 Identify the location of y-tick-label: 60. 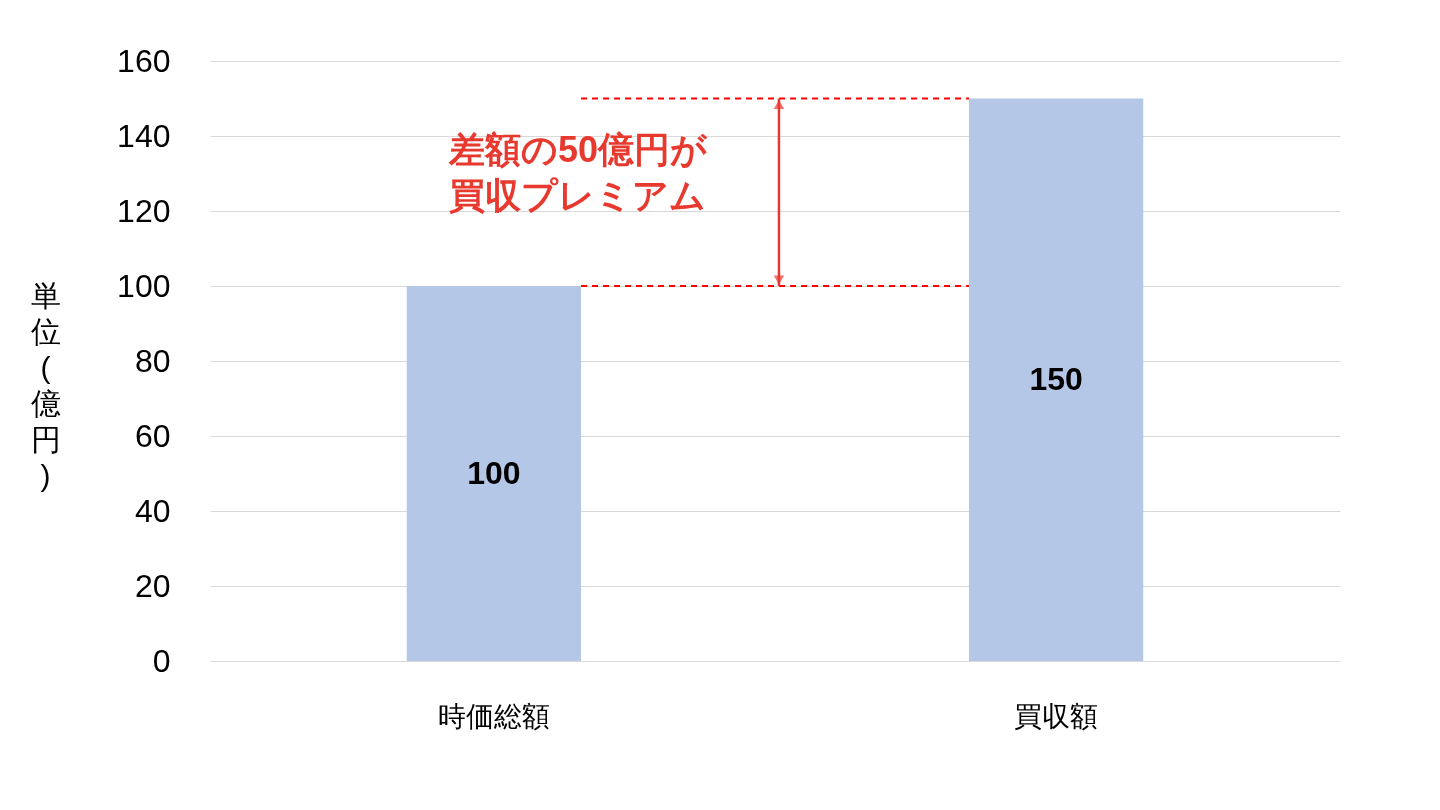
(152, 435).